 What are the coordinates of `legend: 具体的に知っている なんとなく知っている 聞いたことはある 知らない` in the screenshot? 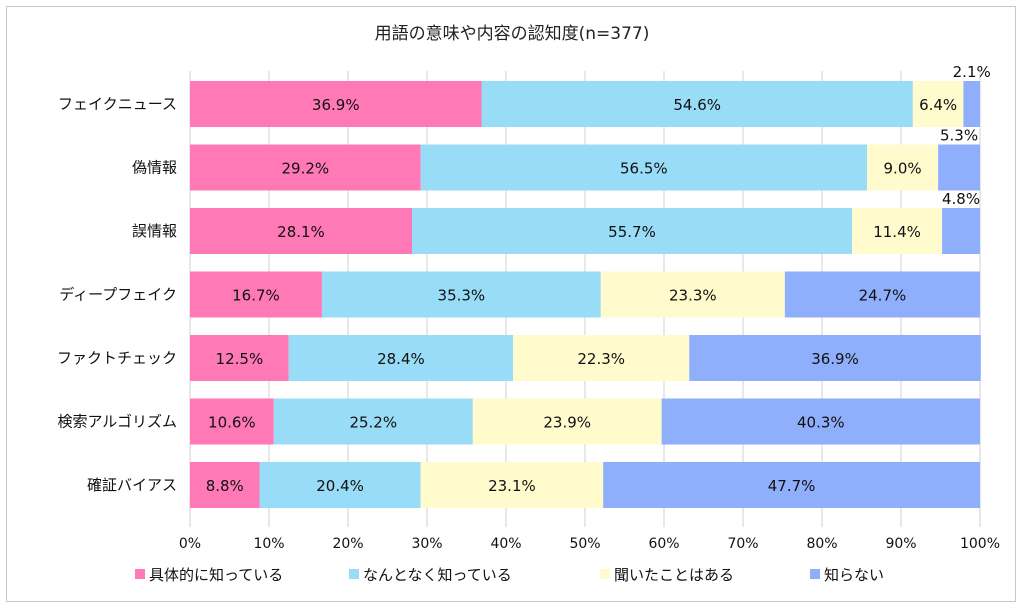 It's located at (509, 575).